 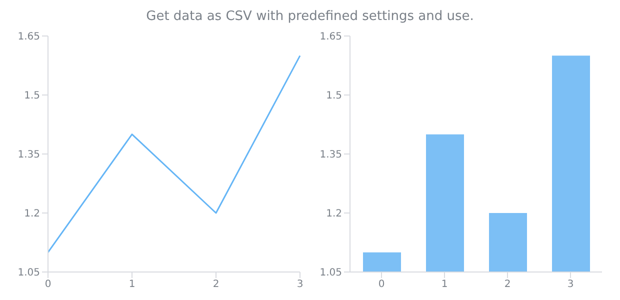 What do you see at coordinates (310, 17) in the screenshot?
I see `chart-title: Get data as CSV with predefined settings and use.` at bounding box center [310, 17].